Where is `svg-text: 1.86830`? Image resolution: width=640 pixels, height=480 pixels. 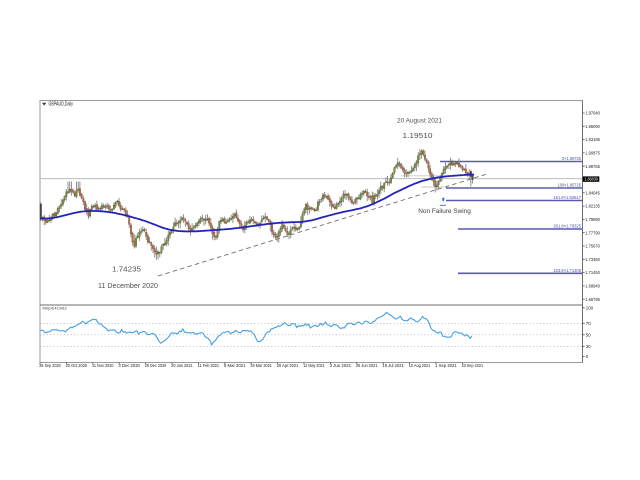
svg-text: 1.86830 is located at coordinates (591, 179).